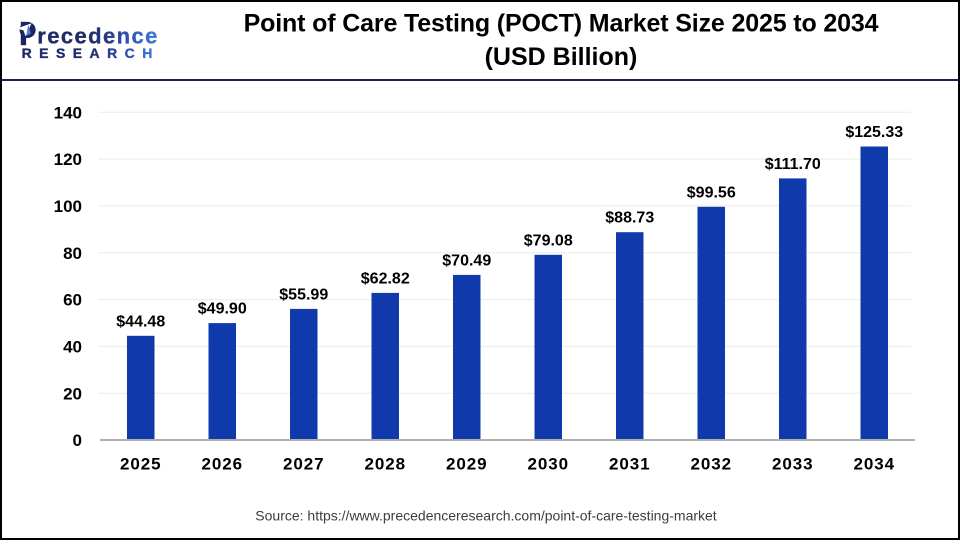  What do you see at coordinates (91, 53) in the screenshot?
I see `svg-text: RESEARCH` at bounding box center [91, 53].